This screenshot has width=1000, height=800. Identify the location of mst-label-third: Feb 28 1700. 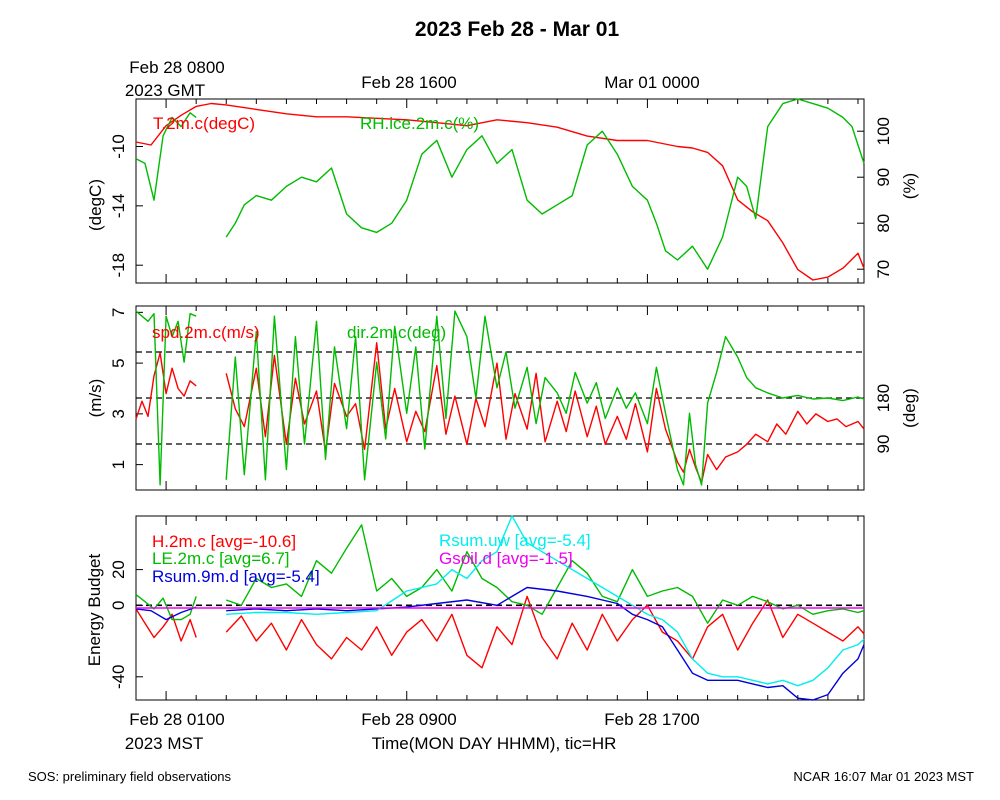
(651, 719).